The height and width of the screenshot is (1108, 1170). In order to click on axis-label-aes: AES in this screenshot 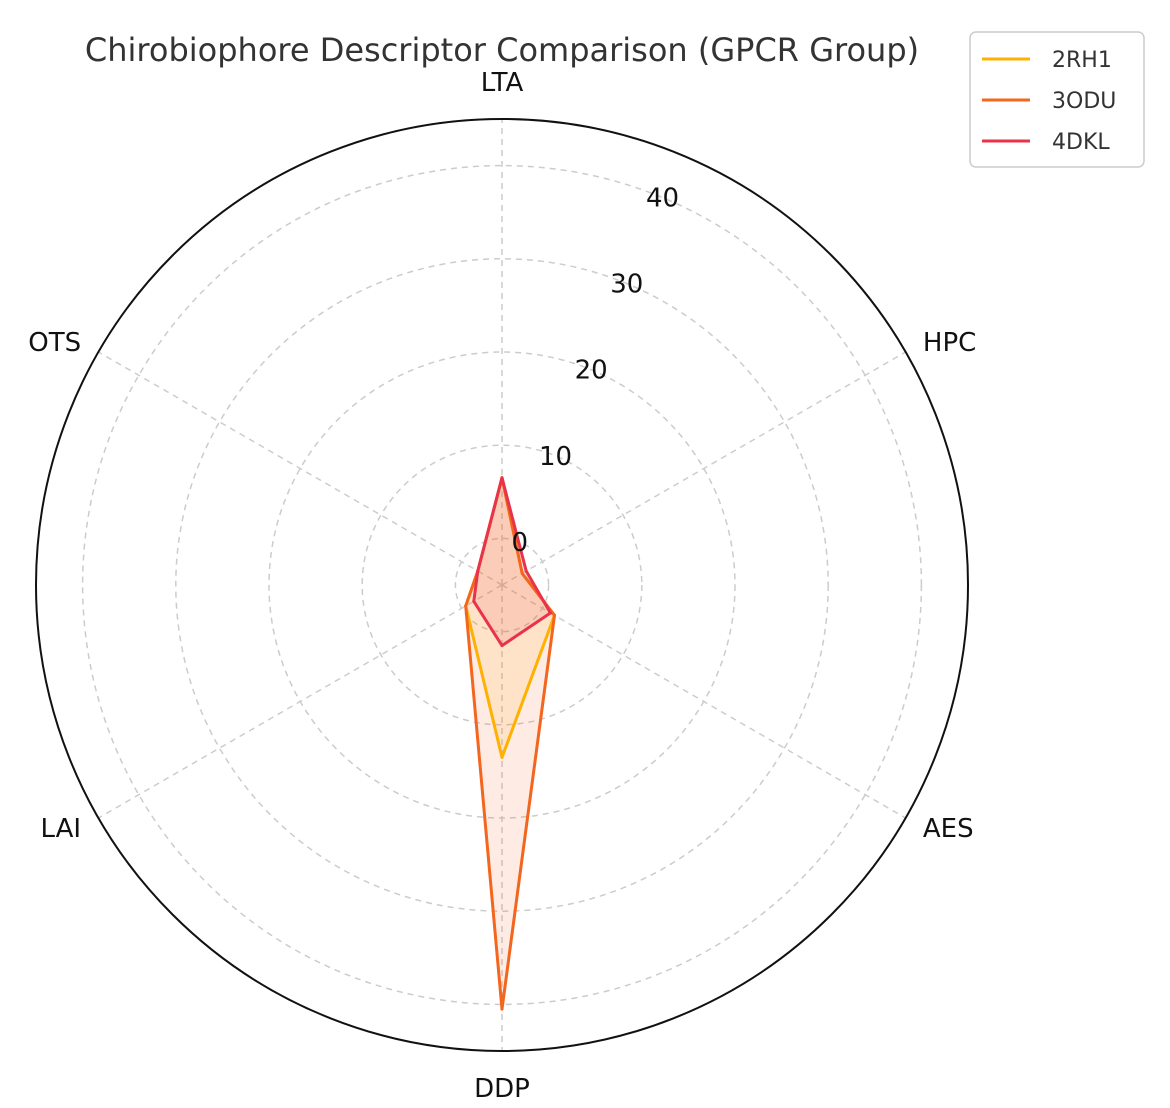, I will do `click(948, 829)`.